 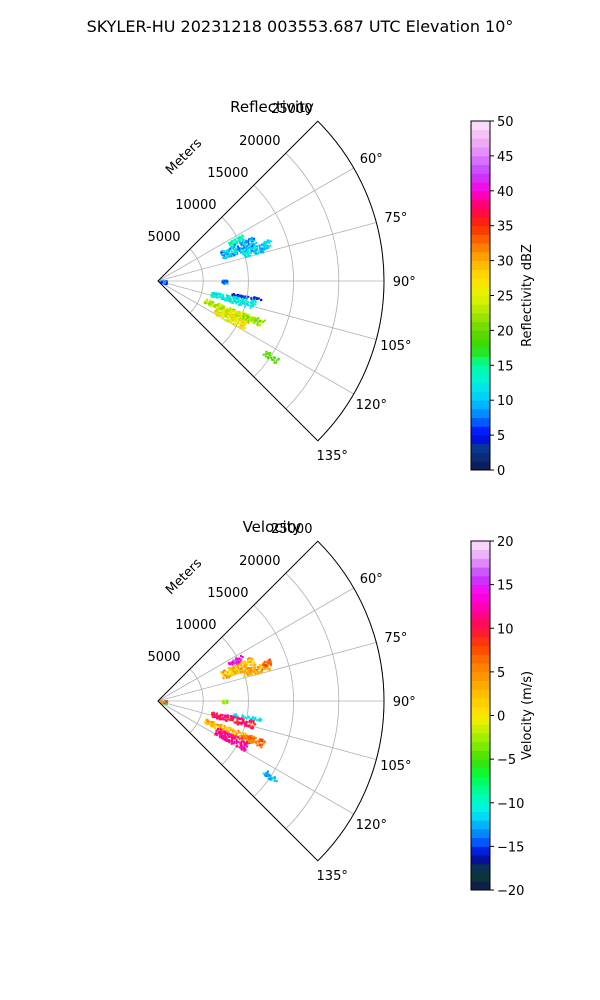 I want to click on radar-echoes, so click(x=219, y=299).